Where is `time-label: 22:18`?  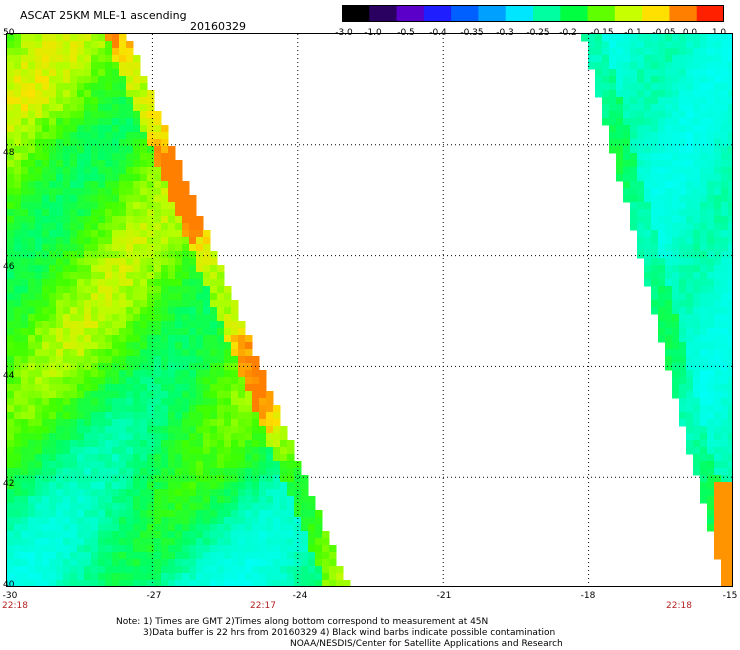
time-label: 22:18 is located at coordinates (679, 606).